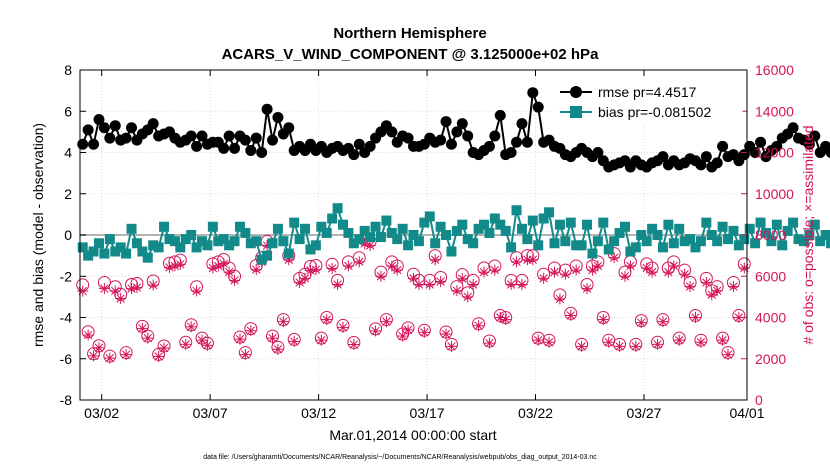  What do you see at coordinates (774, 153) in the screenshot?
I see `y-tick-label-right: 12000` at bounding box center [774, 153].